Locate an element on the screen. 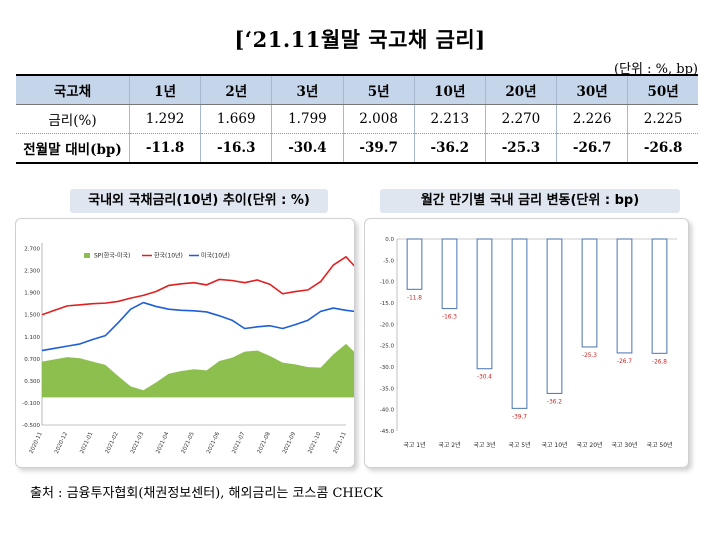 This screenshot has height=541, width=720. column-header: 50년 is located at coordinates (662, 89).